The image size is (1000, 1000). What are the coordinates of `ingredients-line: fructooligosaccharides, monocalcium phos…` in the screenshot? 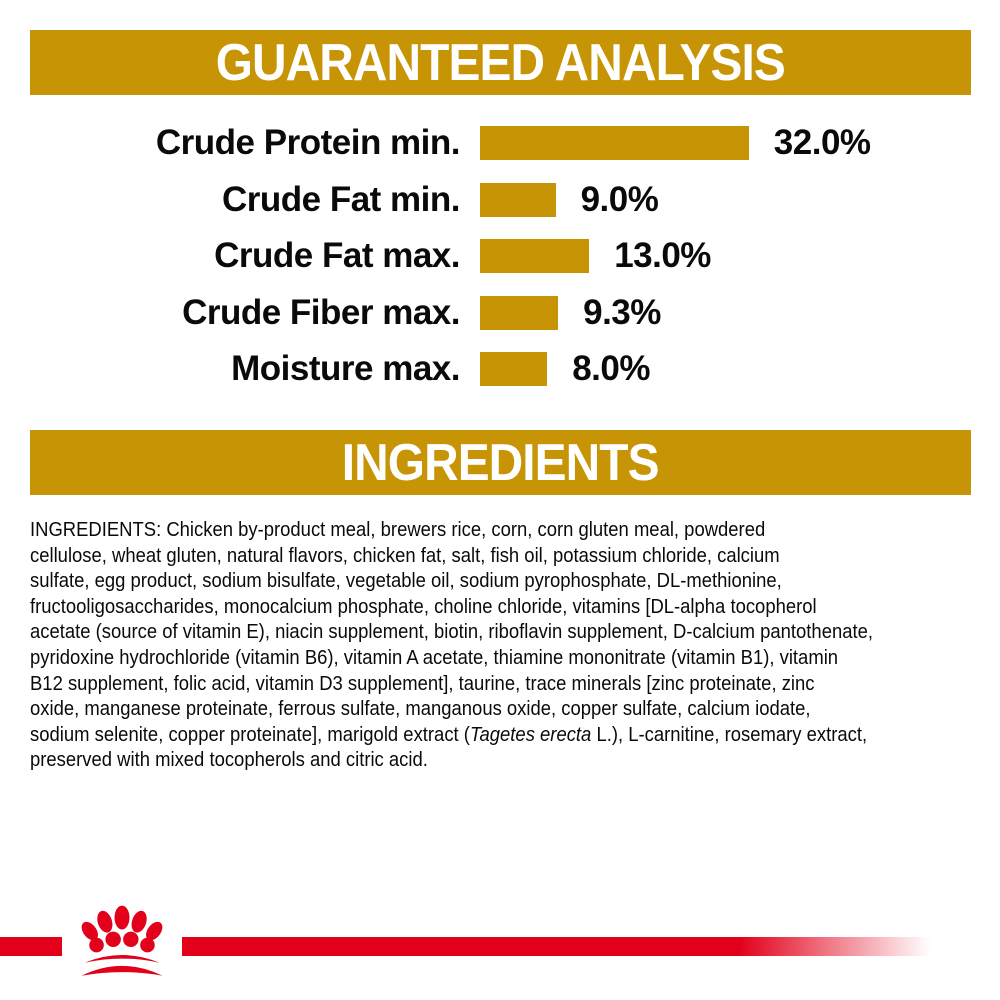 It's located at (423, 606).